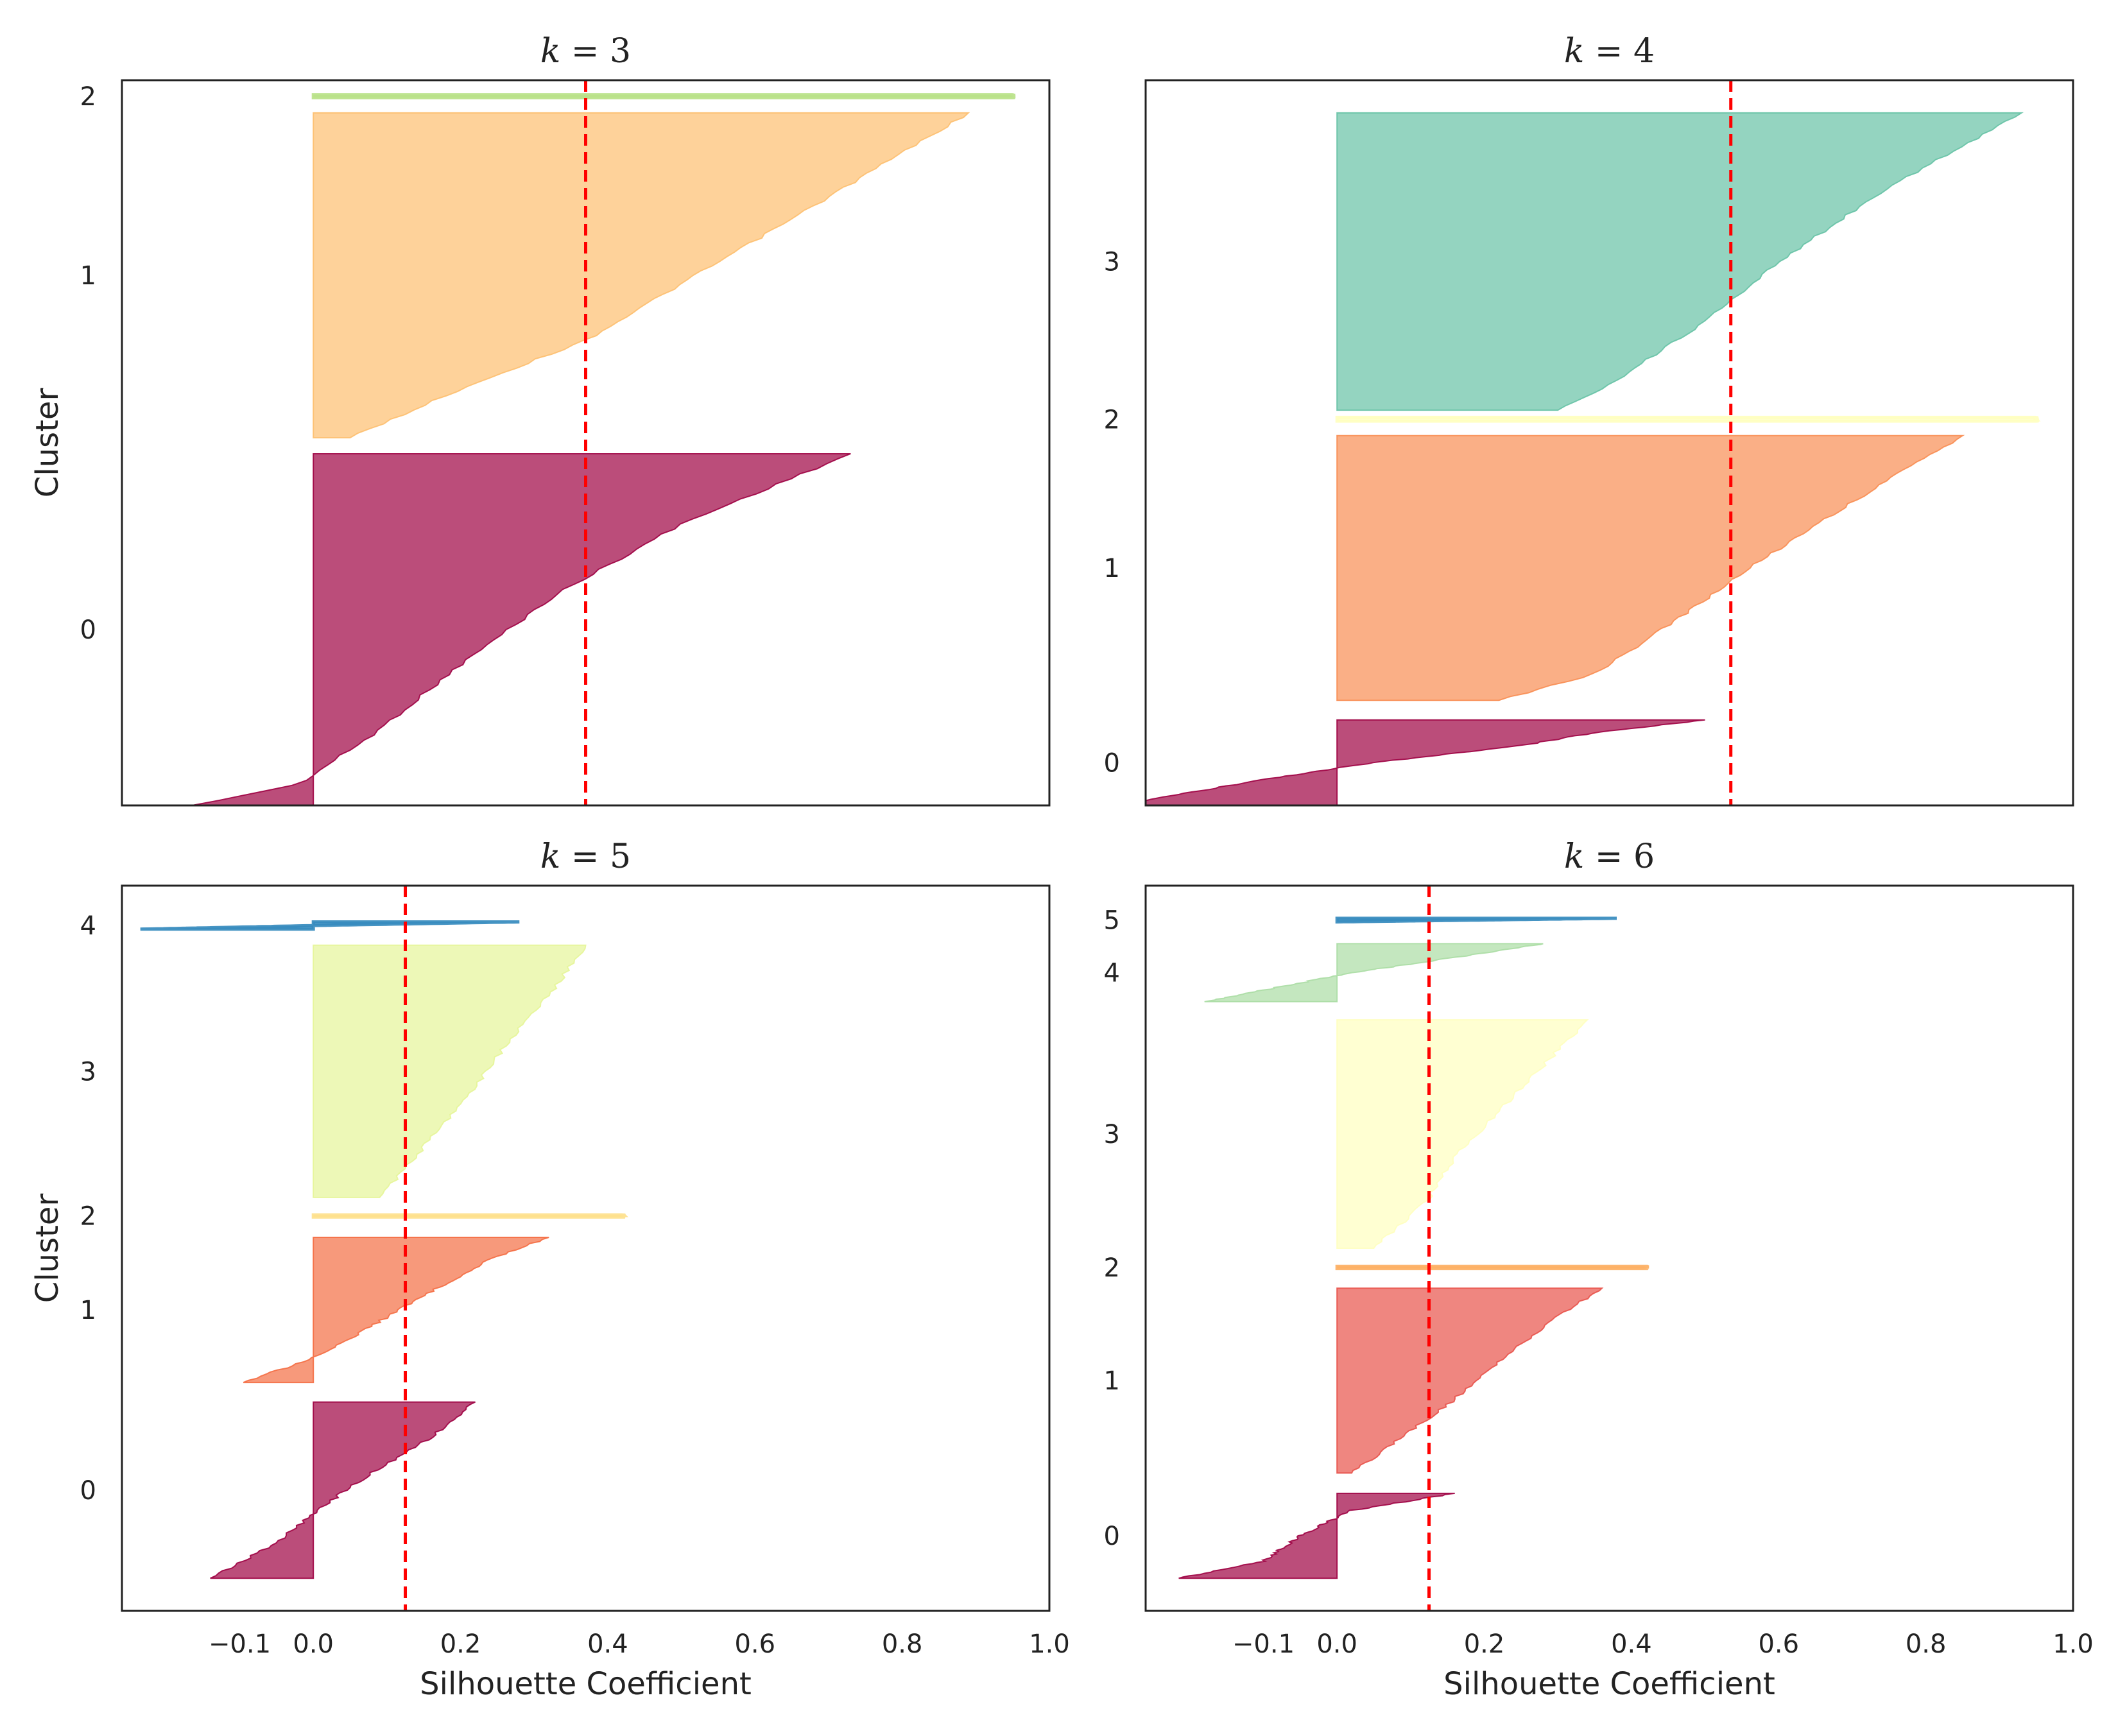 The width and height of the screenshot is (2118, 1736). Describe the element at coordinates (1476, 920) in the screenshot. I see `cluster-5-silhouette` at that location.